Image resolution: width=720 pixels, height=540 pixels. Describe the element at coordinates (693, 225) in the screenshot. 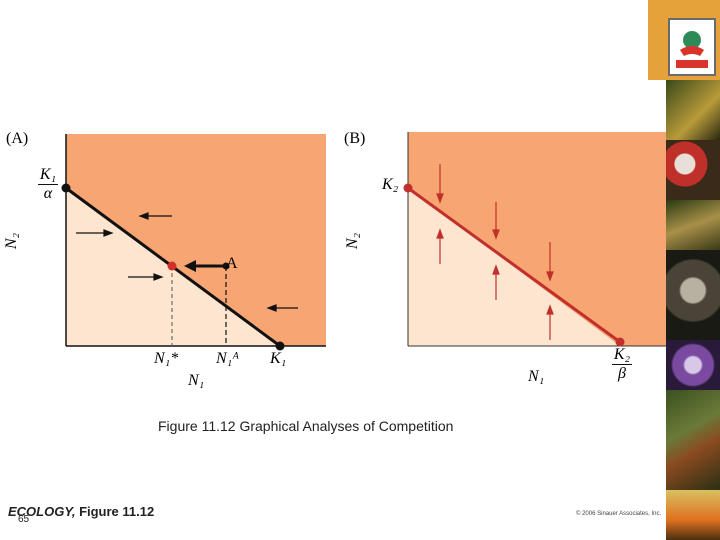

I see `frog-photo` at that location.